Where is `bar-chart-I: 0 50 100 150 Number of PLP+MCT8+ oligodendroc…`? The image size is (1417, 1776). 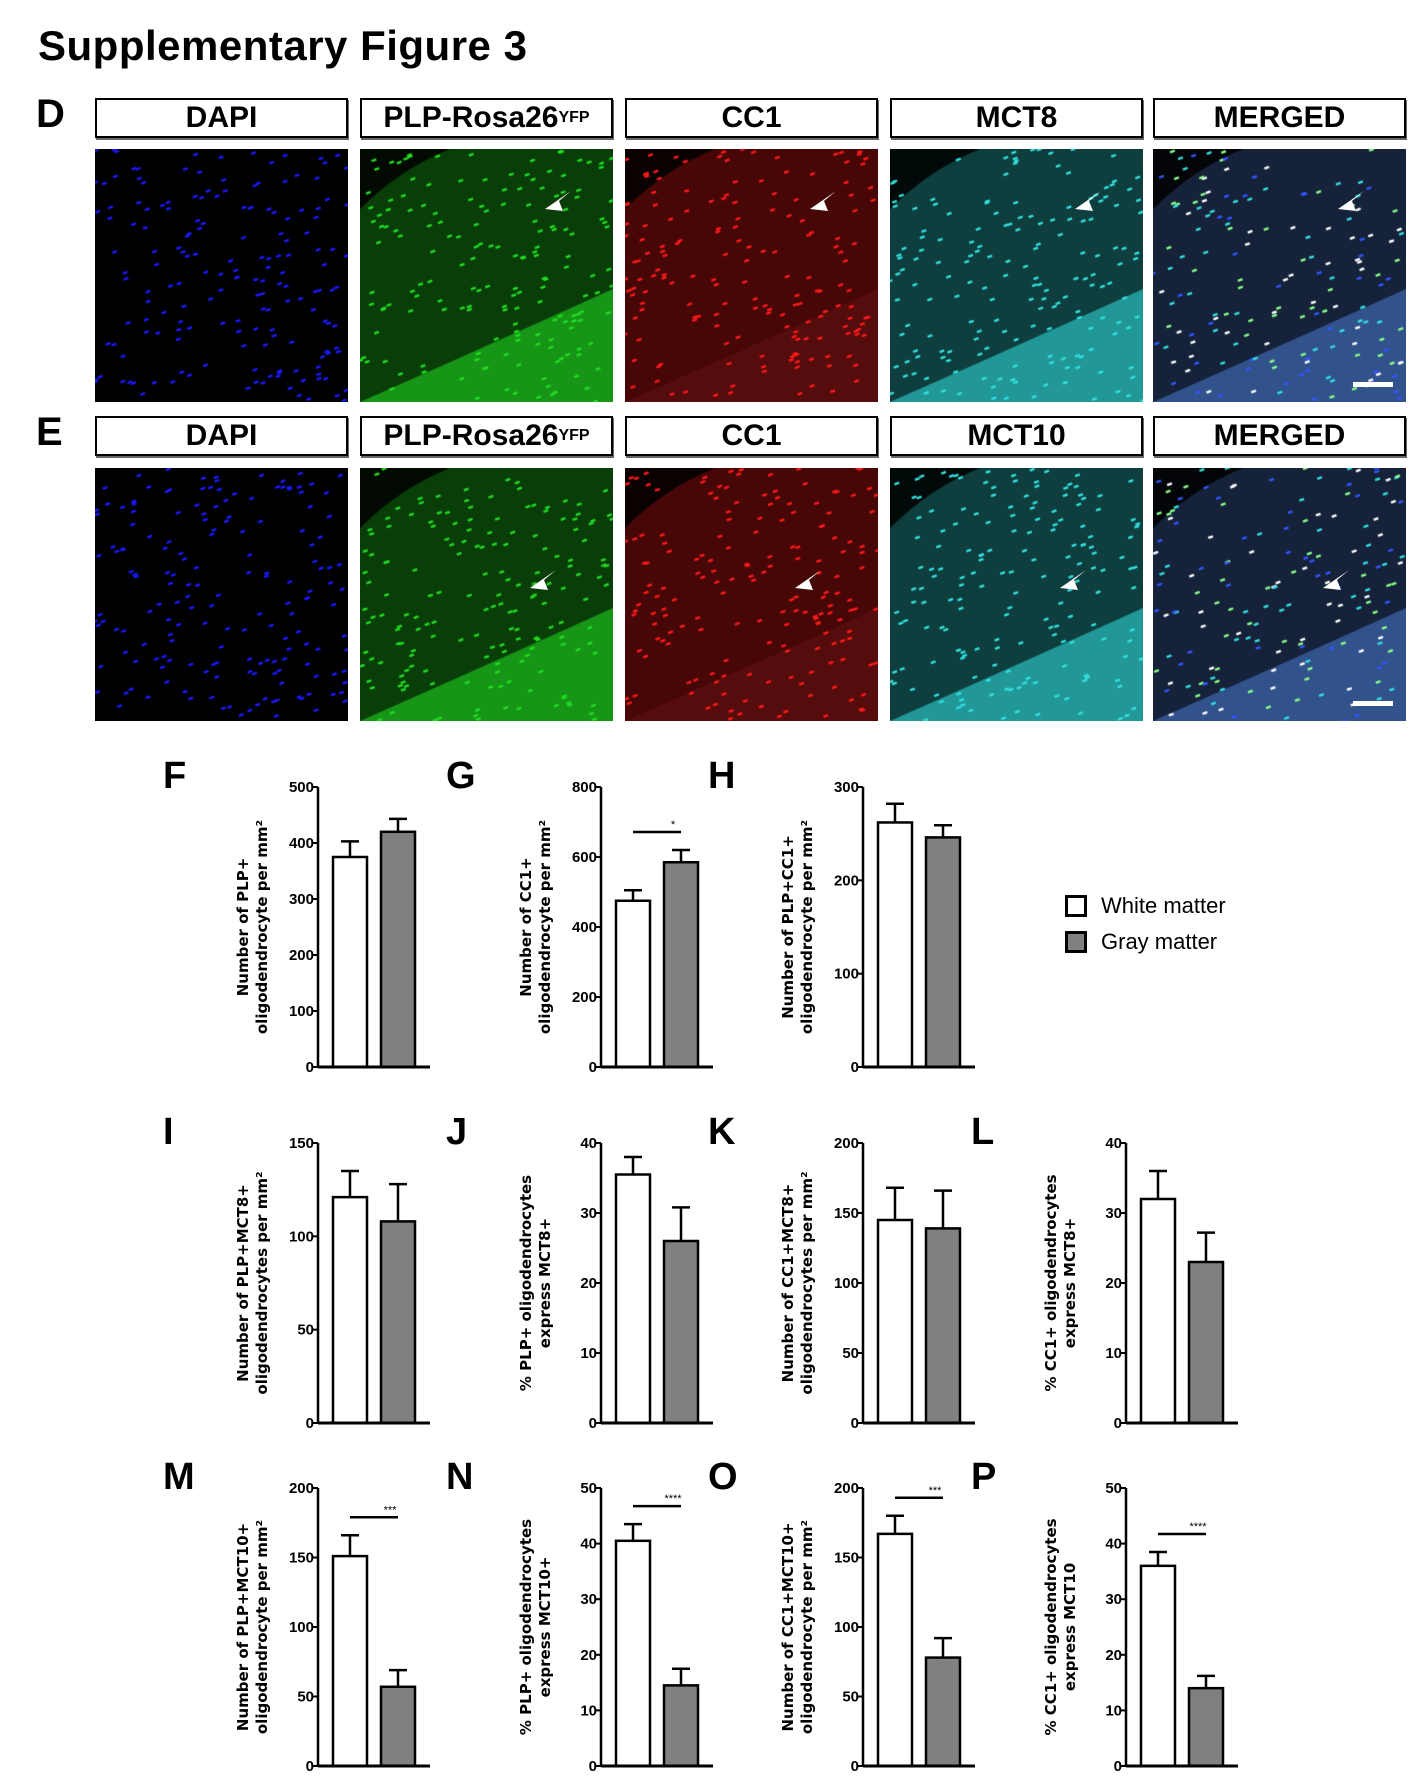
bar-chart-I: 0 50 100 150 Number of PLP+MCT8+ oligodendroc… is located at coordinates (332, 1283).